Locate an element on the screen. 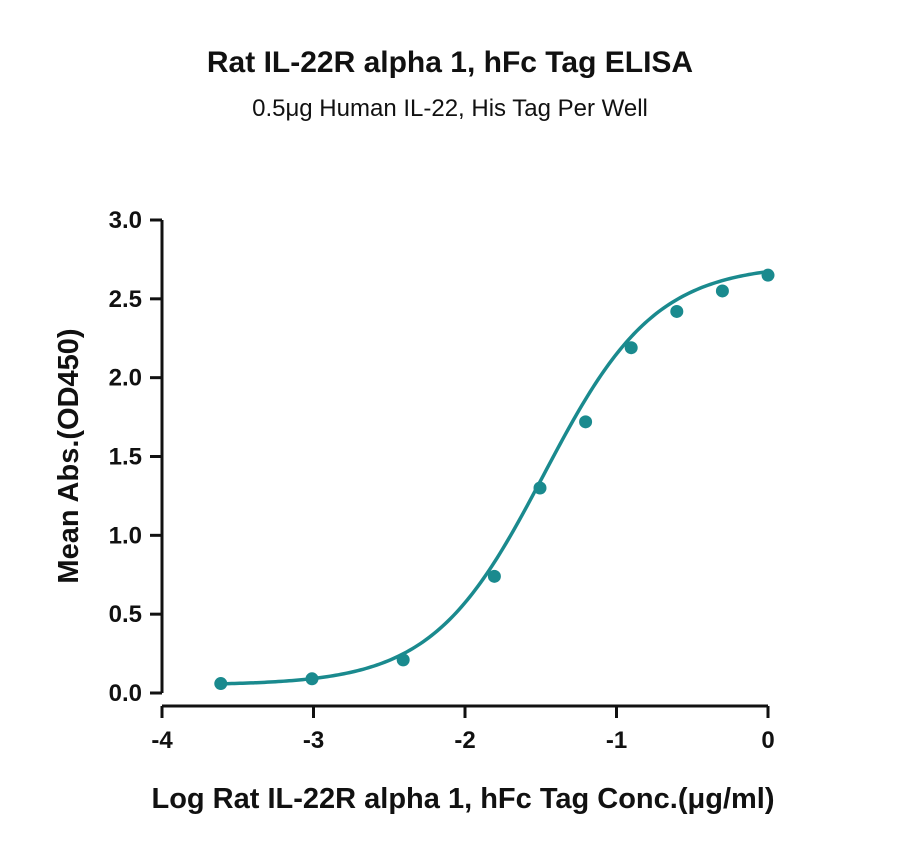  y-tick-label: 2.0 is located at coordinates (125, 378).